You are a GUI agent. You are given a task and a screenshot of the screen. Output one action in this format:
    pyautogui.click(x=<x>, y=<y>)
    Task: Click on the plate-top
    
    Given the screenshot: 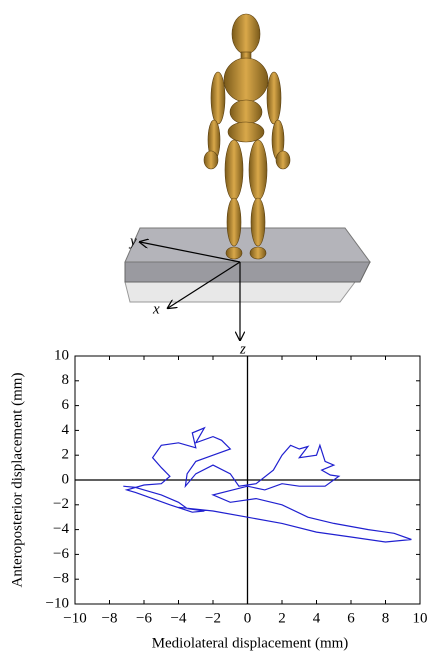 What is the action you would take?
    pyautogui.click(x=247, y=245)
    